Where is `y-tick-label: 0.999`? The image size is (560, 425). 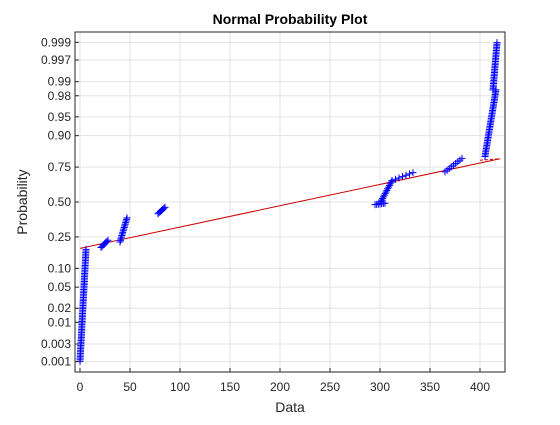 y-tick-label: 0.999 is located at coordinates (56, 42).